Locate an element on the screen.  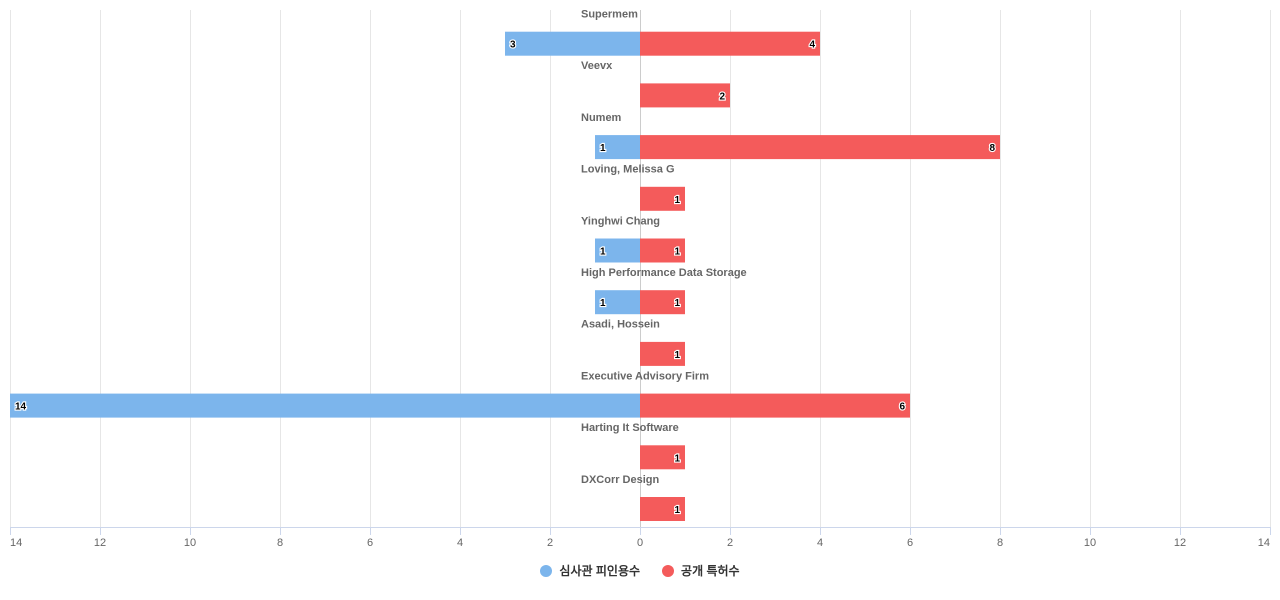
x-tick-label-11: 8 is located at coordinates (1000, 543).